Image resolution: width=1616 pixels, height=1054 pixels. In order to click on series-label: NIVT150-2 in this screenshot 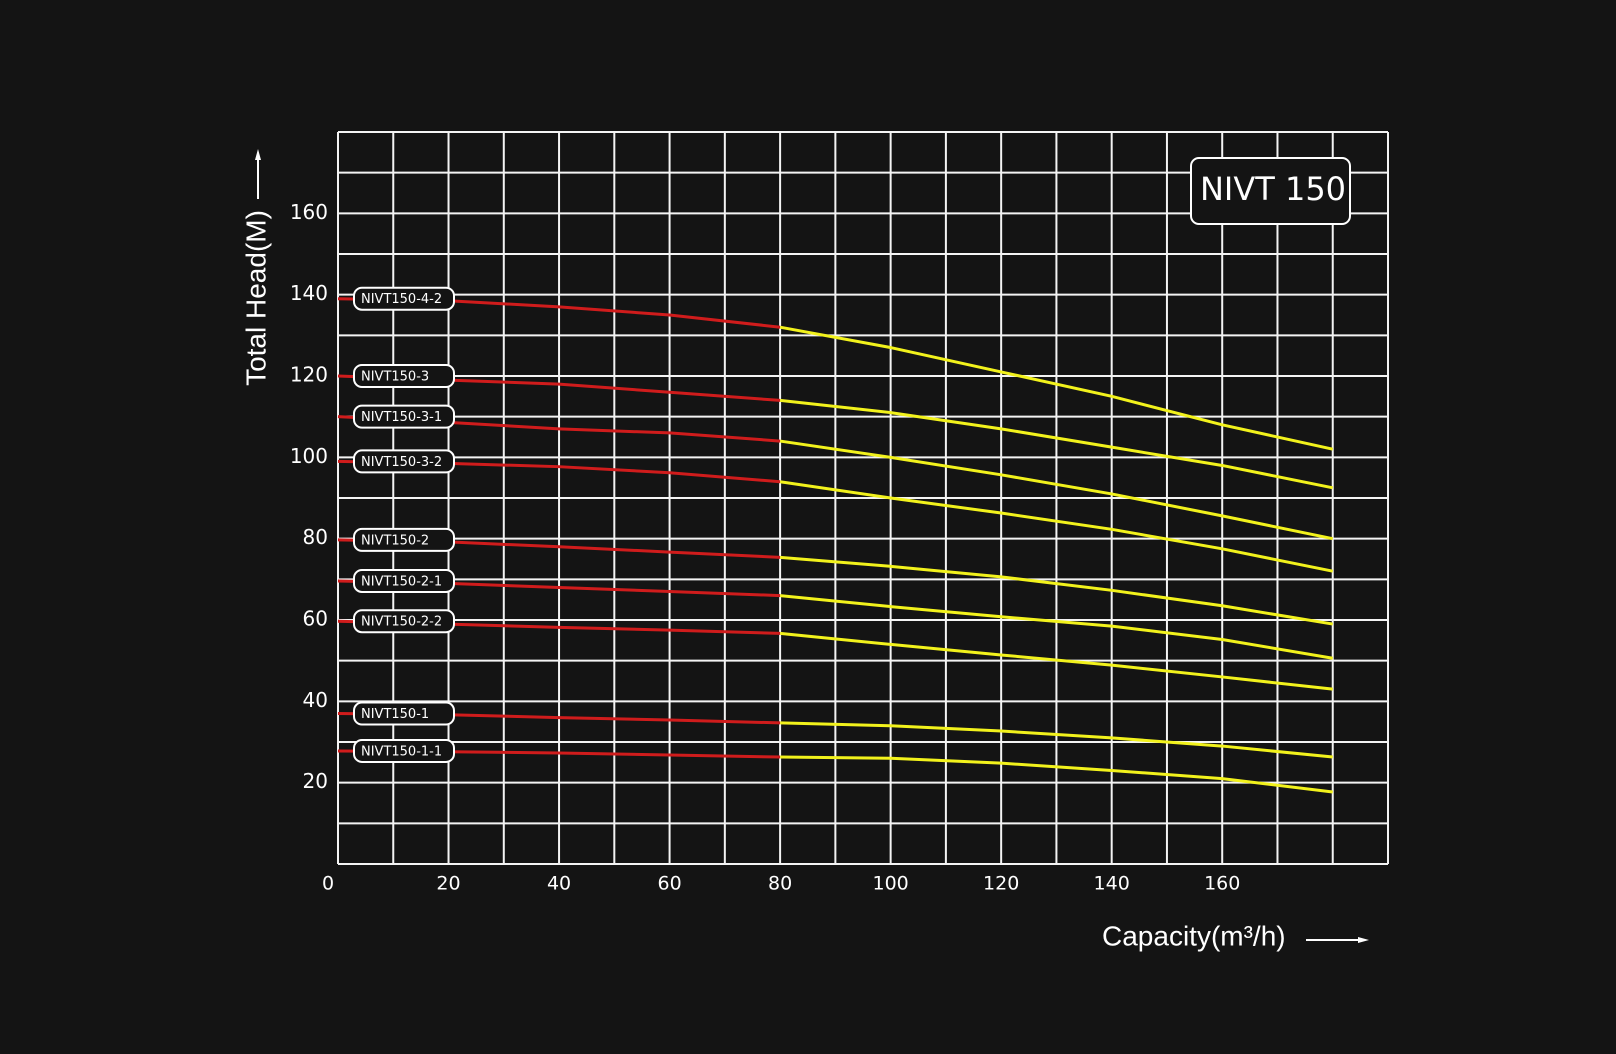, I will do `click(395, 540)`.